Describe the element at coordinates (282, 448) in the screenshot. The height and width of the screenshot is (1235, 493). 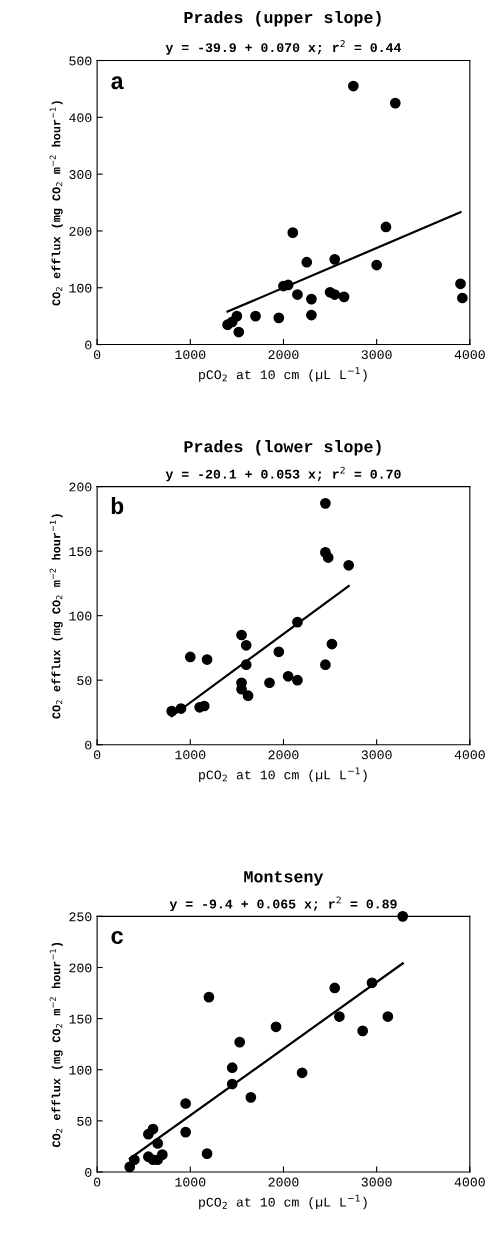
I see `chart-title: Prades (lower slope)` at that location.